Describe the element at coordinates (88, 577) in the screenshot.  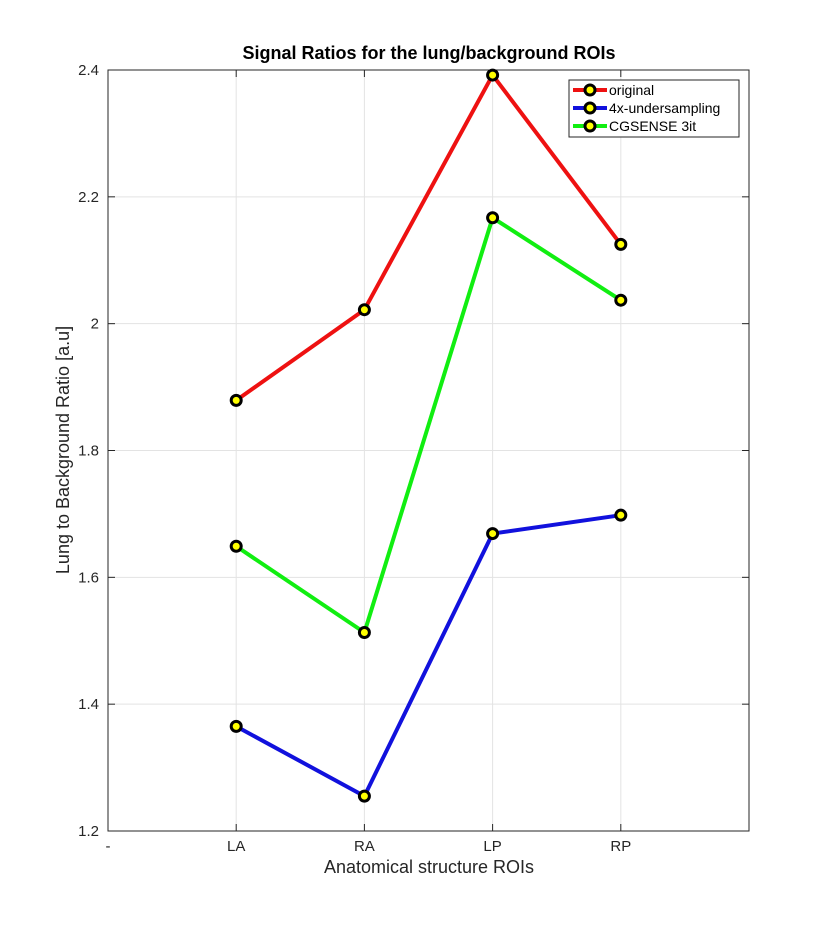
I see `y-tick-label: 1.6` at that location.